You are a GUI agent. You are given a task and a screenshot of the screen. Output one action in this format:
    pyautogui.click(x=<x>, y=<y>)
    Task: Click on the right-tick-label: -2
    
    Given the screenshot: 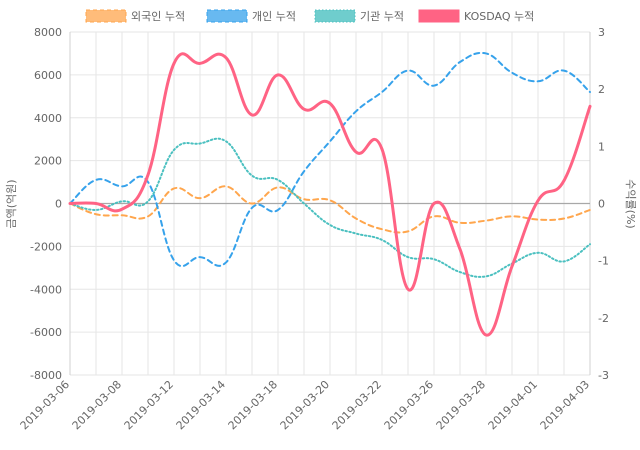 What is the action you would take?
    pyautogui.click(x=603, y=318)
    